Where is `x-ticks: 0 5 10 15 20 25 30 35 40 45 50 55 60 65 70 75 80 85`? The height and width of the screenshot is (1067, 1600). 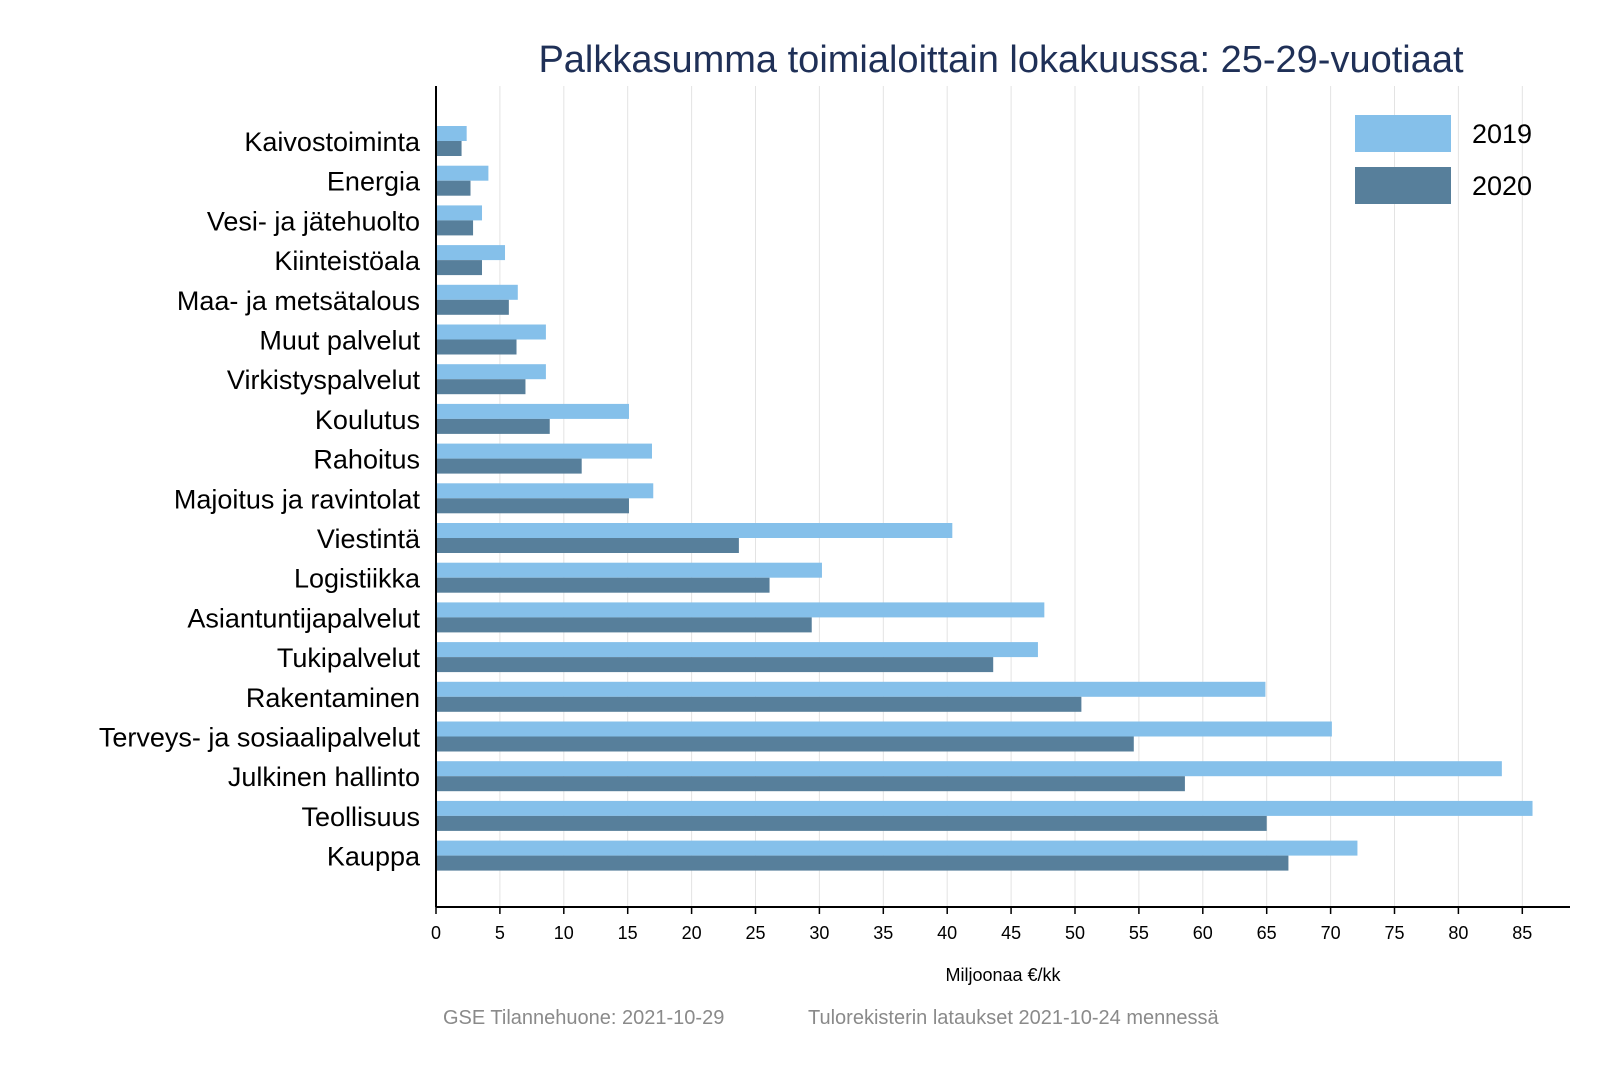
x-ticks: 0 5 10 15 20 25 30 35 40 45 50 55 60 65 70 75 80 85 is located at coordinates (981, 925).